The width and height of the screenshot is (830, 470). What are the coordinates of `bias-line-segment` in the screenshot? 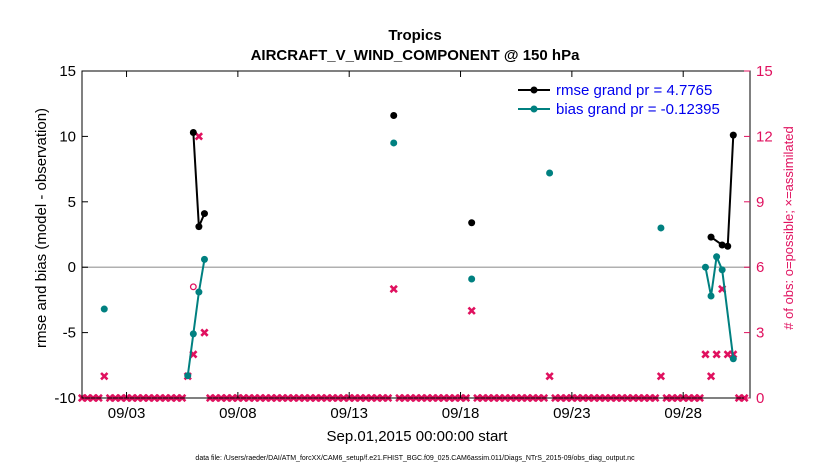 It's located at (196, 317).